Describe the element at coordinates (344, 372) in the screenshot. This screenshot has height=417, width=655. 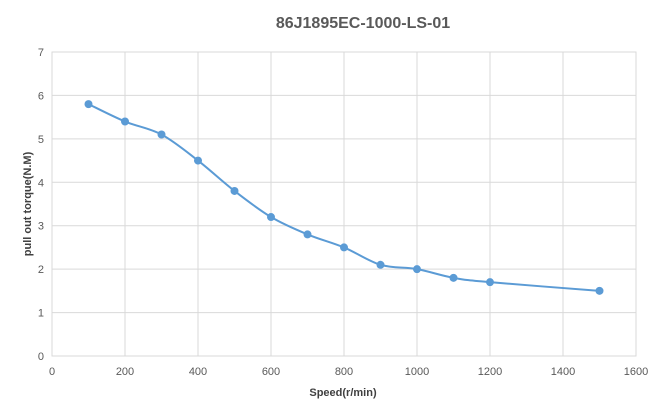
I see `x-tick-label: 800` at that location.